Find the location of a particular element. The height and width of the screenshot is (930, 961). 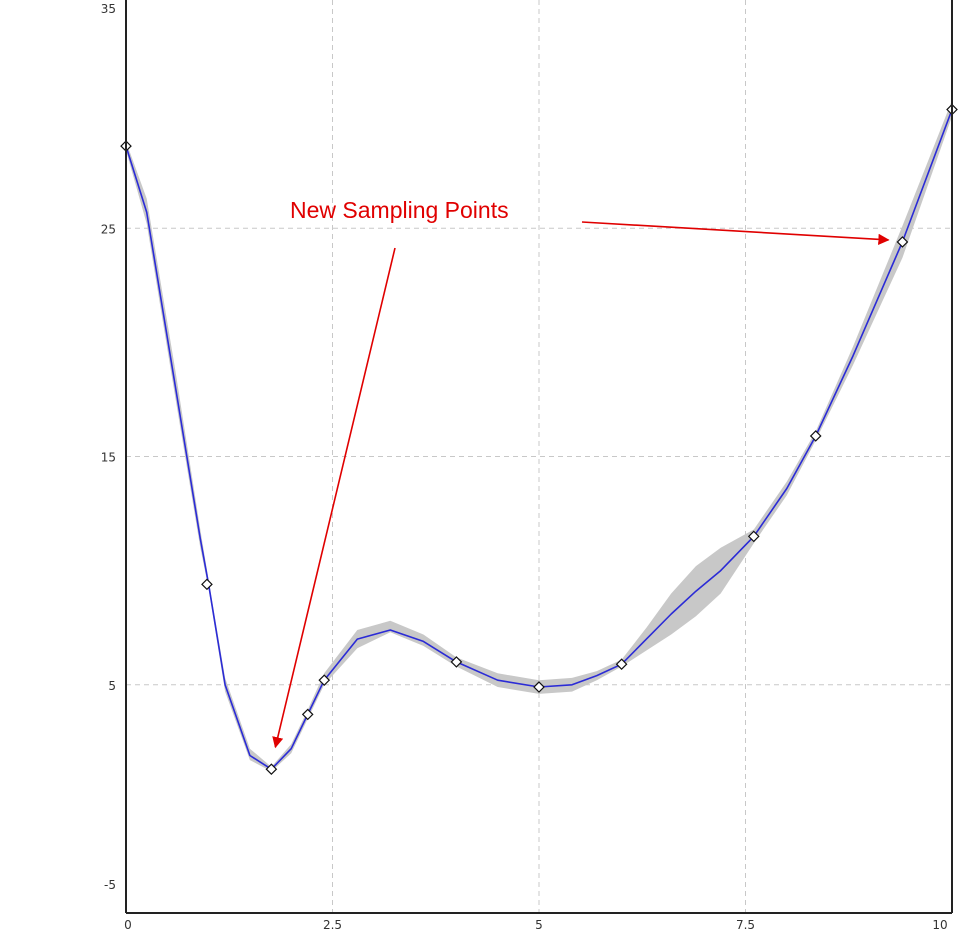

x-tick-label: 10 is located at coordinates (939, 924).